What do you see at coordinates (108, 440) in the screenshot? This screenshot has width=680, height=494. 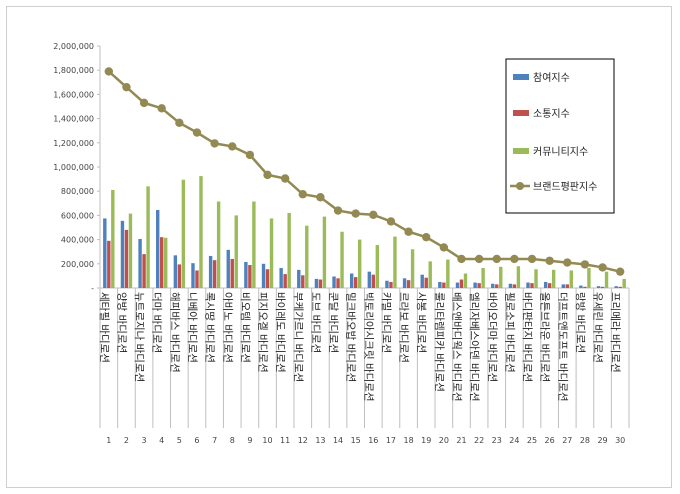 I see `category-index-label: 1` at bounding box center [108, 440].